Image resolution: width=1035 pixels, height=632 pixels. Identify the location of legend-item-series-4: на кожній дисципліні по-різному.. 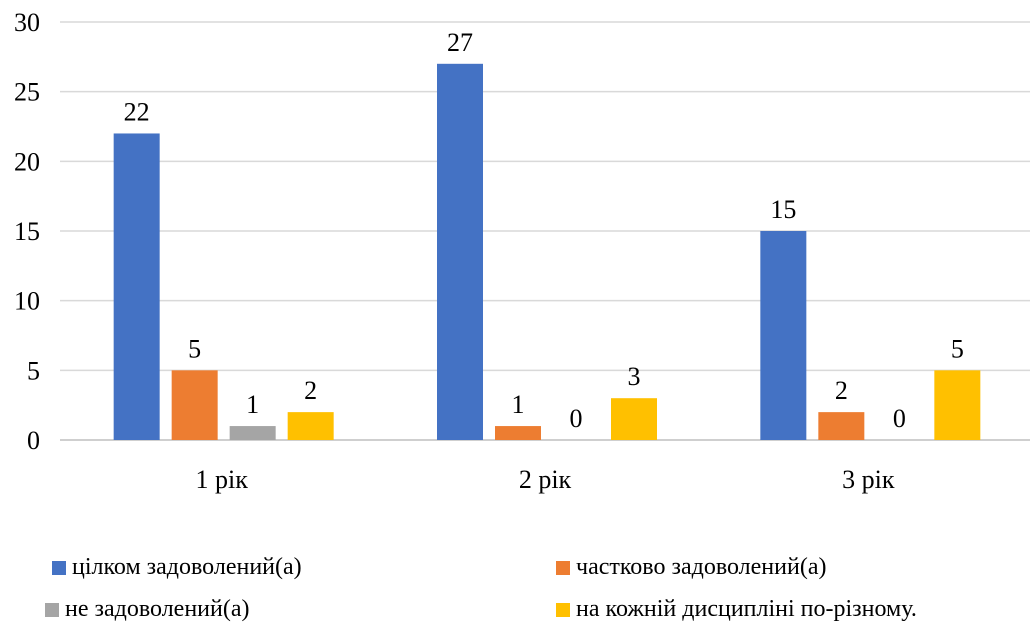
(736, 609).